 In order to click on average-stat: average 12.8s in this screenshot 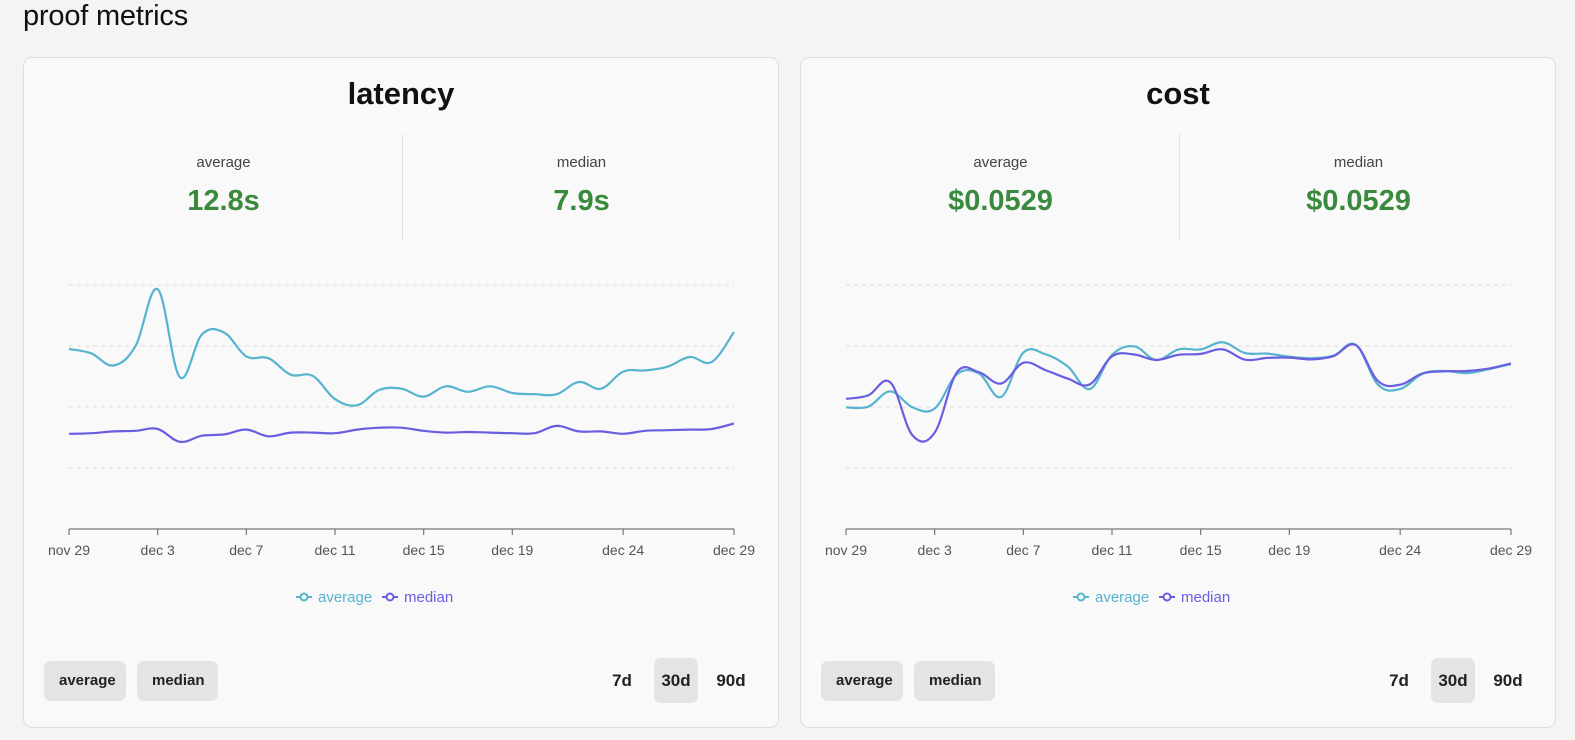, I will do `click(223, 186)`.